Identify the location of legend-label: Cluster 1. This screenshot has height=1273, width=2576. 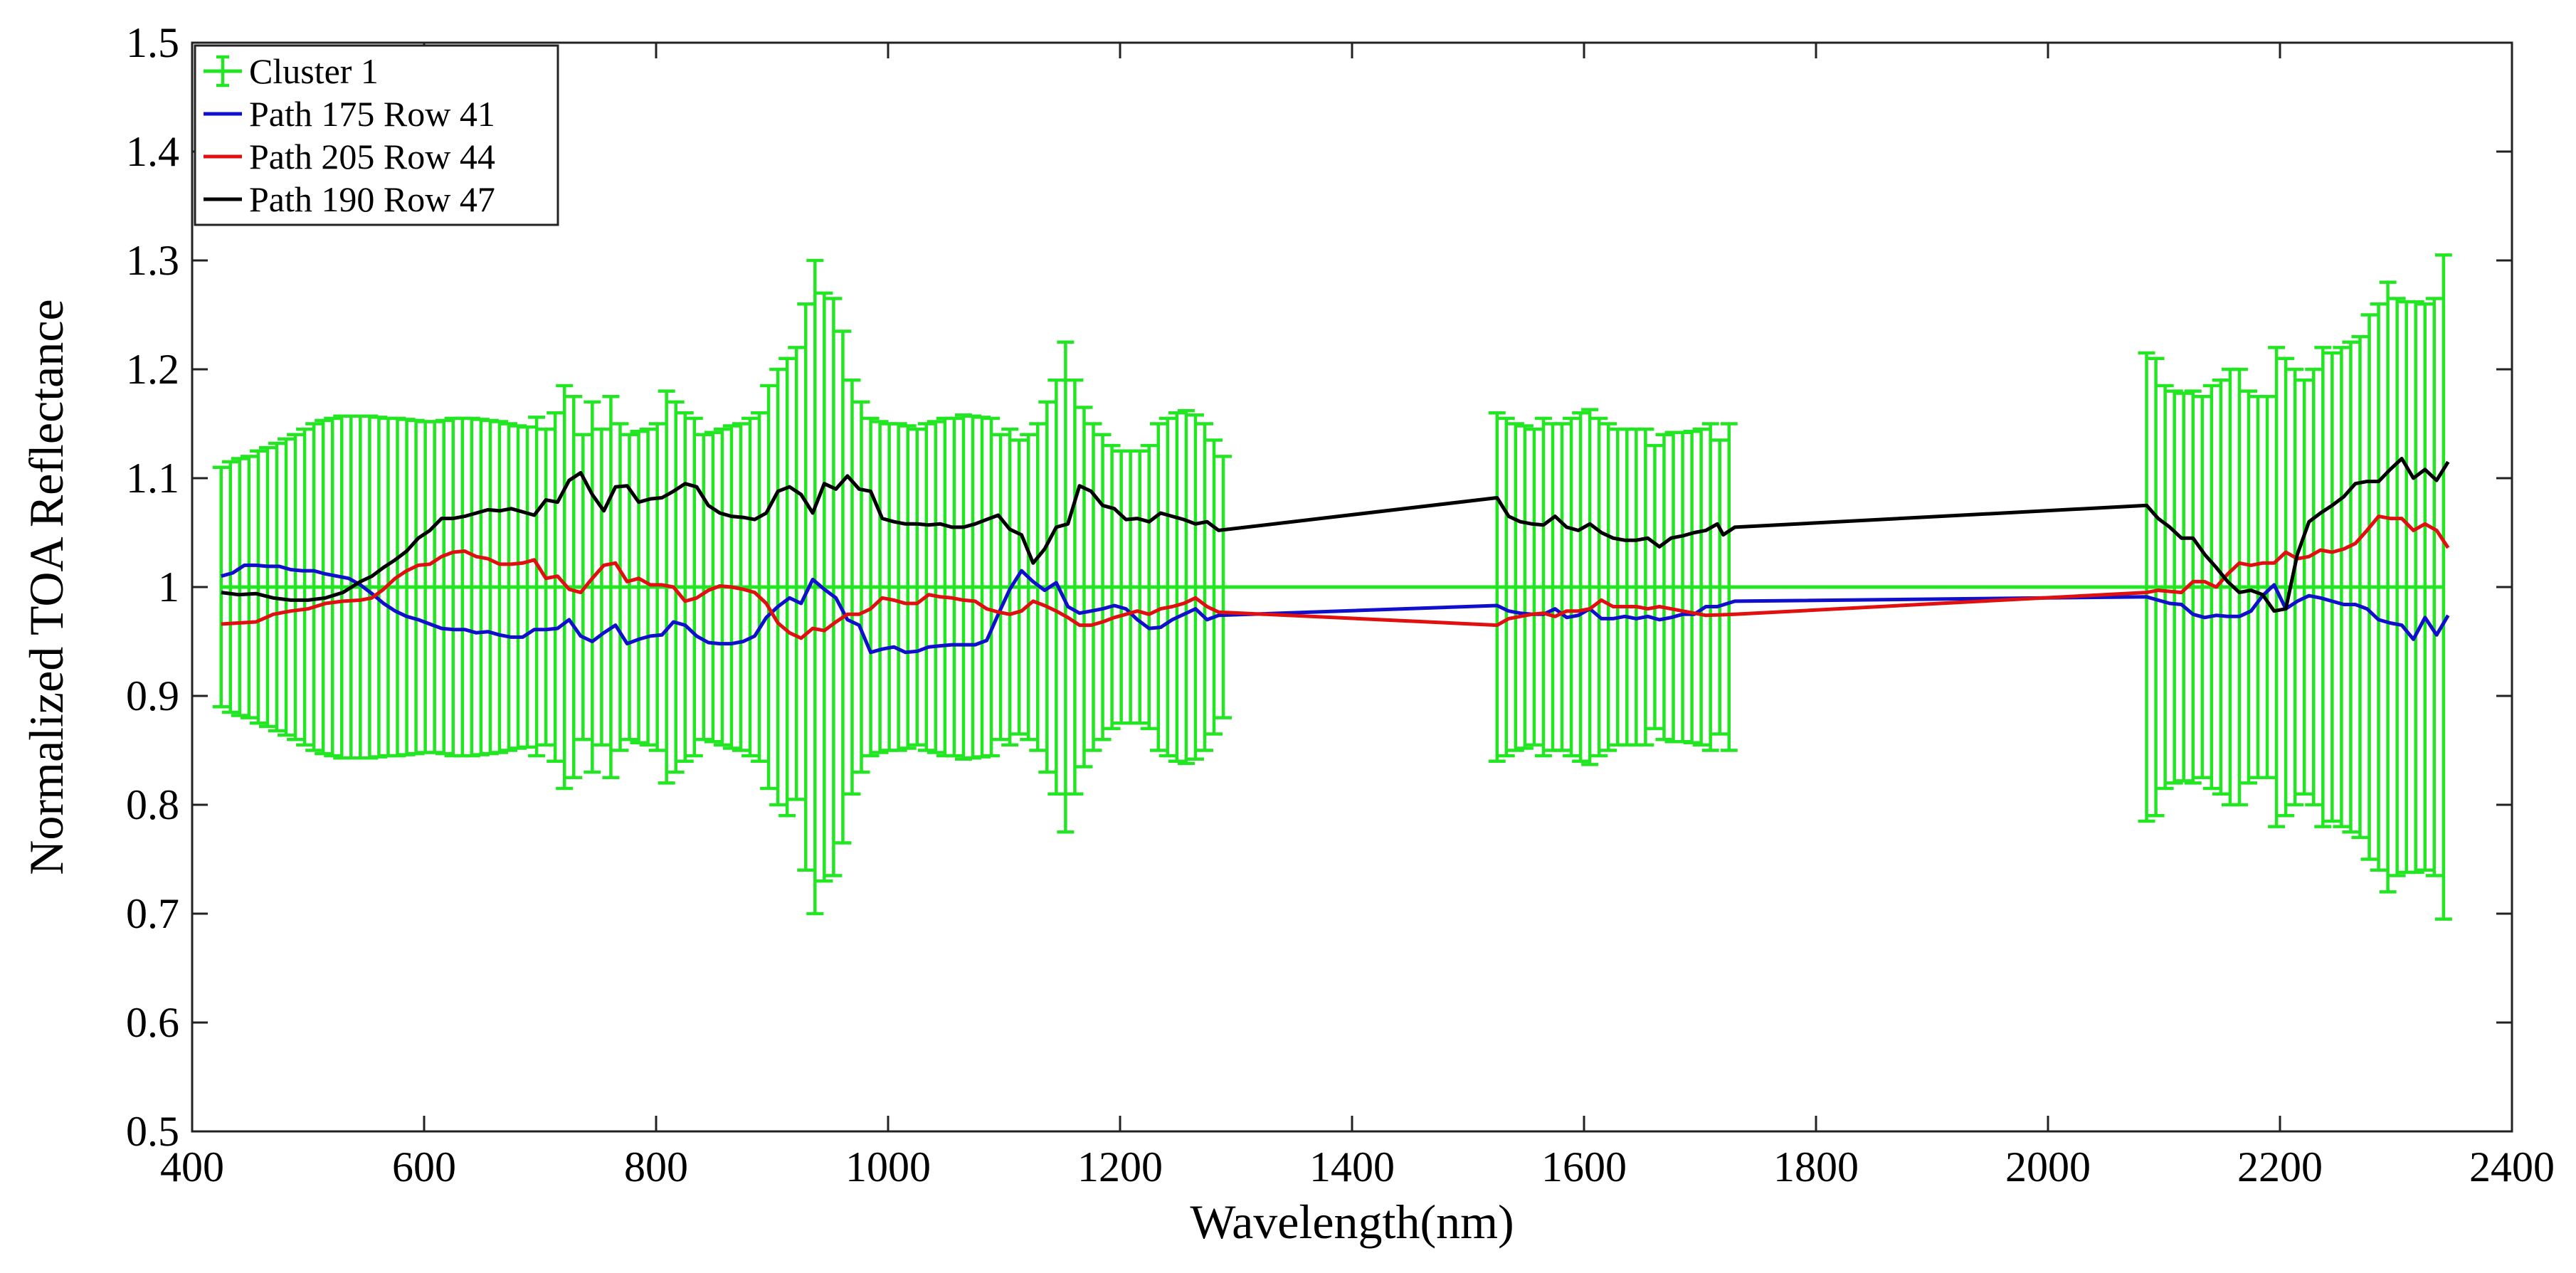
(314, 71).